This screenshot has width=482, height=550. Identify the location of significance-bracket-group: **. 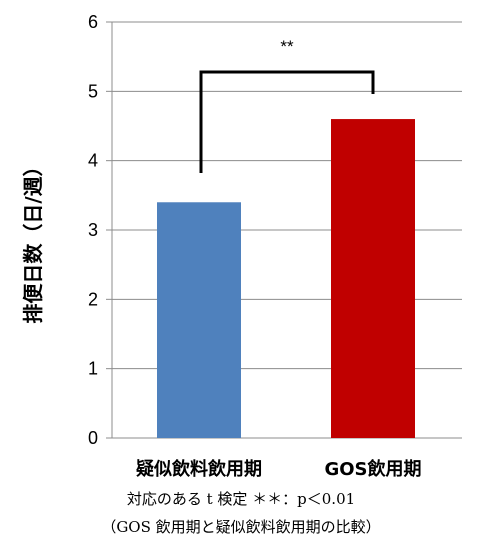
(287, 105).